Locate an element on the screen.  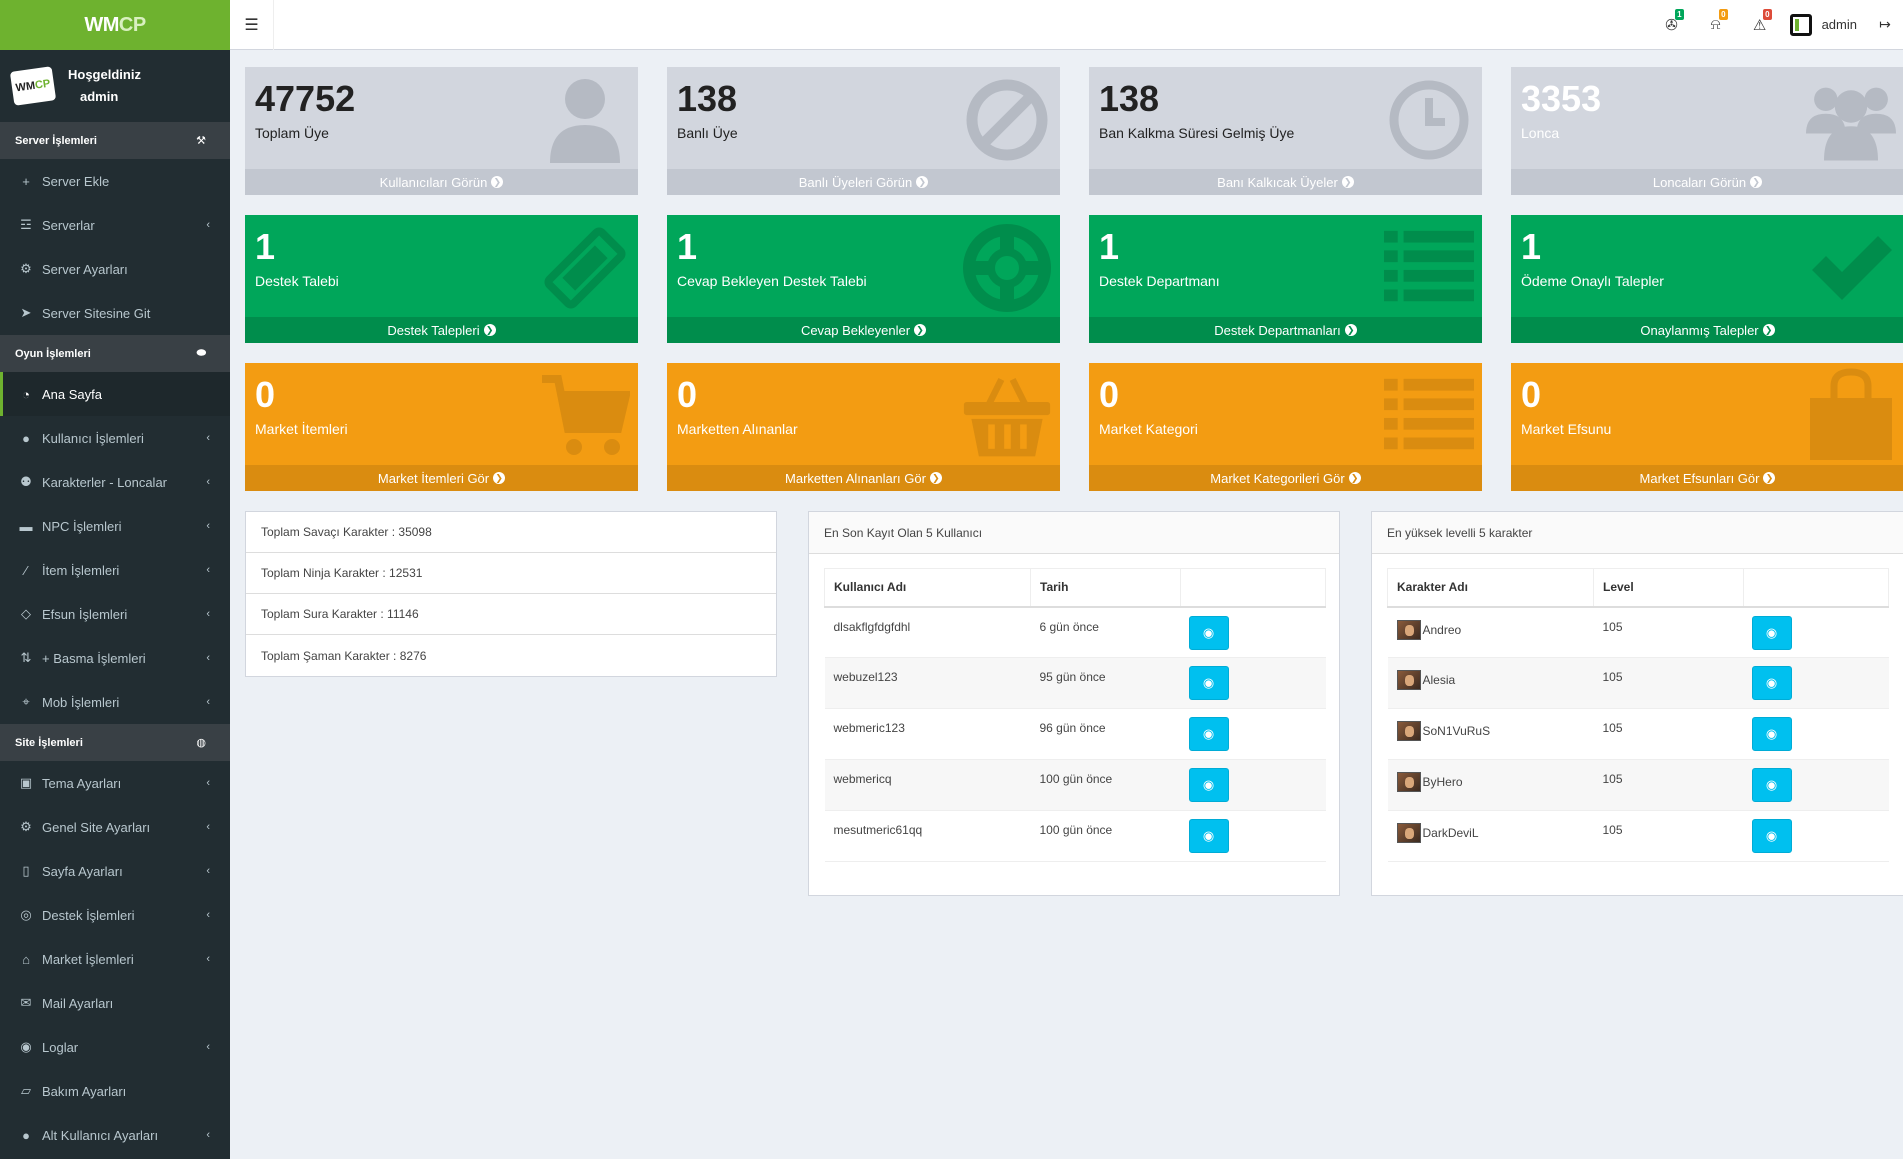
bell-icon: ⍾ 0 is located at coordinates (1716, 25).